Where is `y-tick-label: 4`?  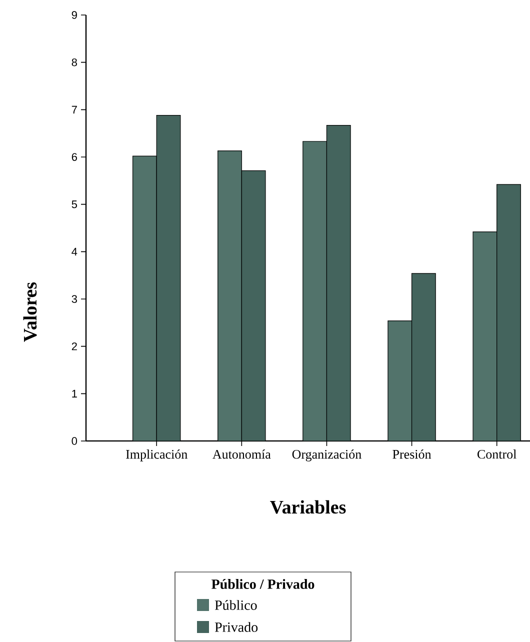 y-tick-label: 4 is located at coordinates (75, 252).